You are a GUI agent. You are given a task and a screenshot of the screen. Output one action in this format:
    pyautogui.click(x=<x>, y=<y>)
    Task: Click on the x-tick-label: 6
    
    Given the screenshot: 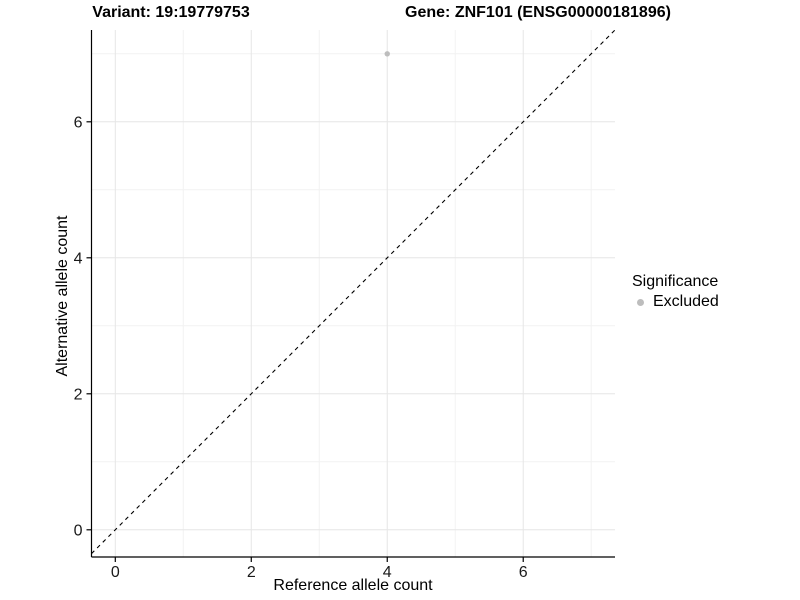 What is the action you would take?
    pyautogui.click(x=523, y=572)
    